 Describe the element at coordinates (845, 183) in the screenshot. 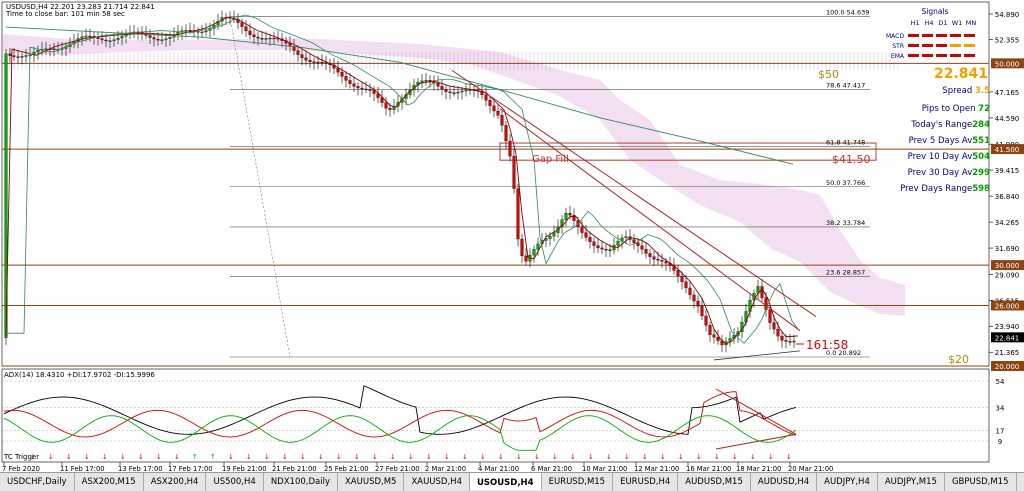

I see `fib-label: 50.0 37.766` at that location.